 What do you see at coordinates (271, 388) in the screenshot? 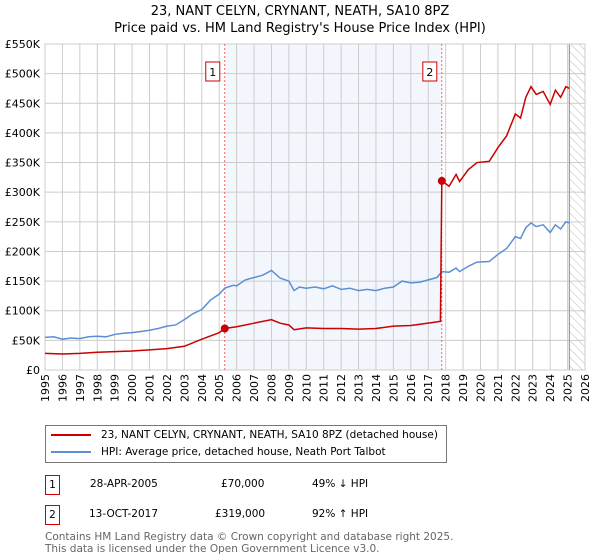
I see `x-tick-label: 2008` at bounding box center [271, 388].